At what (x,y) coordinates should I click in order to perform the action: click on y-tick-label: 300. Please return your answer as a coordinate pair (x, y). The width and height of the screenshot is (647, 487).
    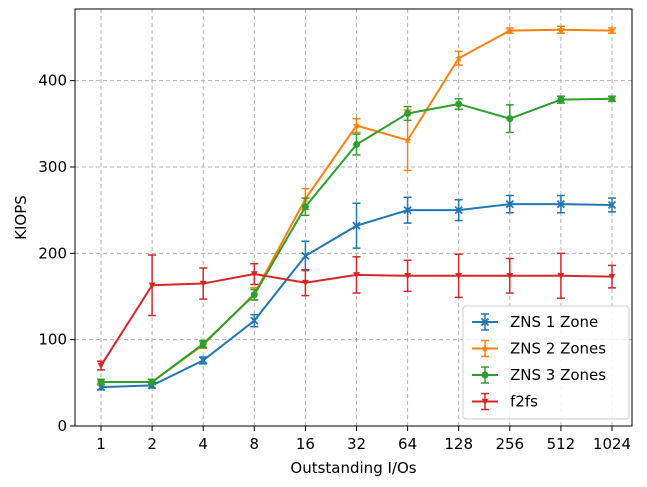
    Looking at the image, I should click on (52, 167).